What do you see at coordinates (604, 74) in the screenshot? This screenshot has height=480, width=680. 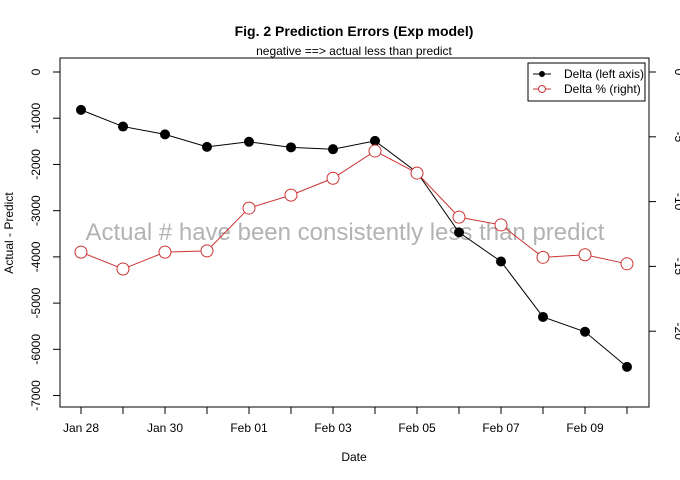 I see `legend-label-delta: Delta (left axis)` at bounding box center [604, 74].